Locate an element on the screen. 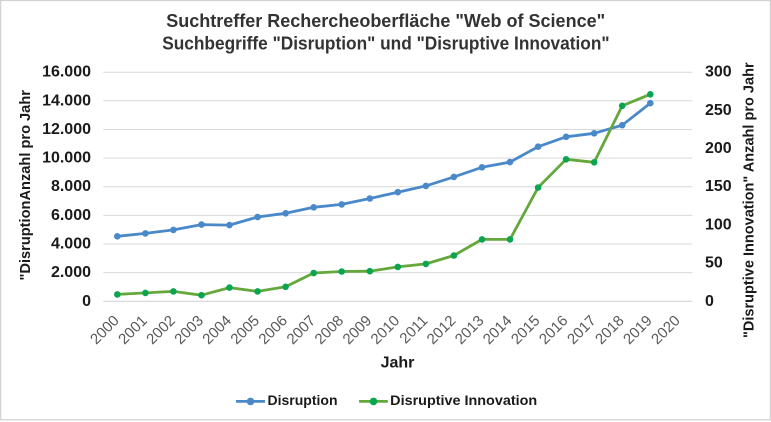 This screenshot has height=422, width=771. svg-text: 16.000 is located at coordinates (66, 72).